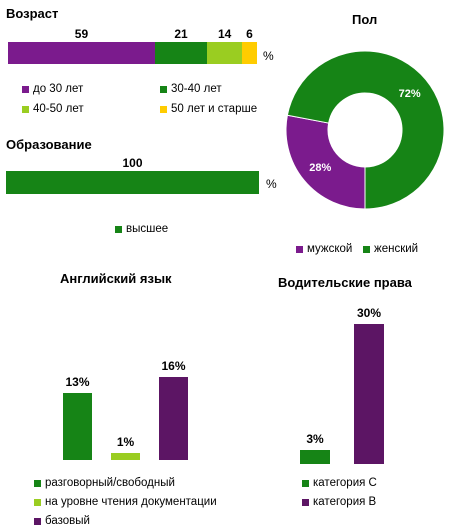 The width and height of the screenshot is (451, 532). I want to click on english-legend-label: на уровне чтения документации, so click(131, 502).